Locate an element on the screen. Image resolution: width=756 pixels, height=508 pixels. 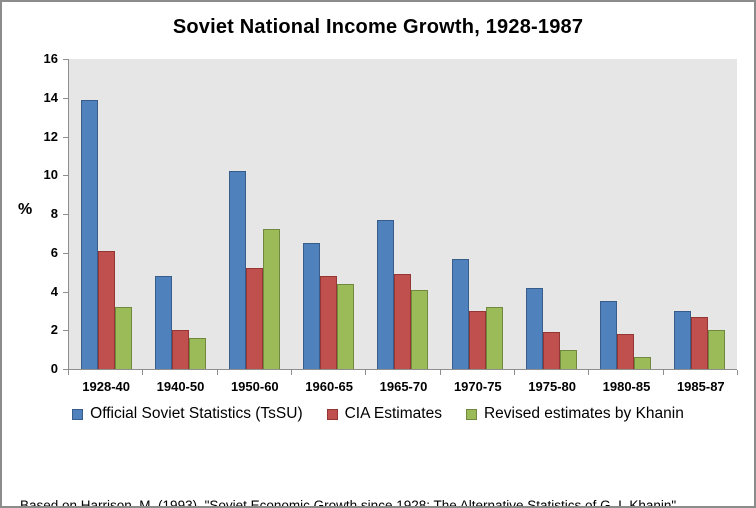
bar-1965-70-cia-estimates is located at coordinates (403, 321).